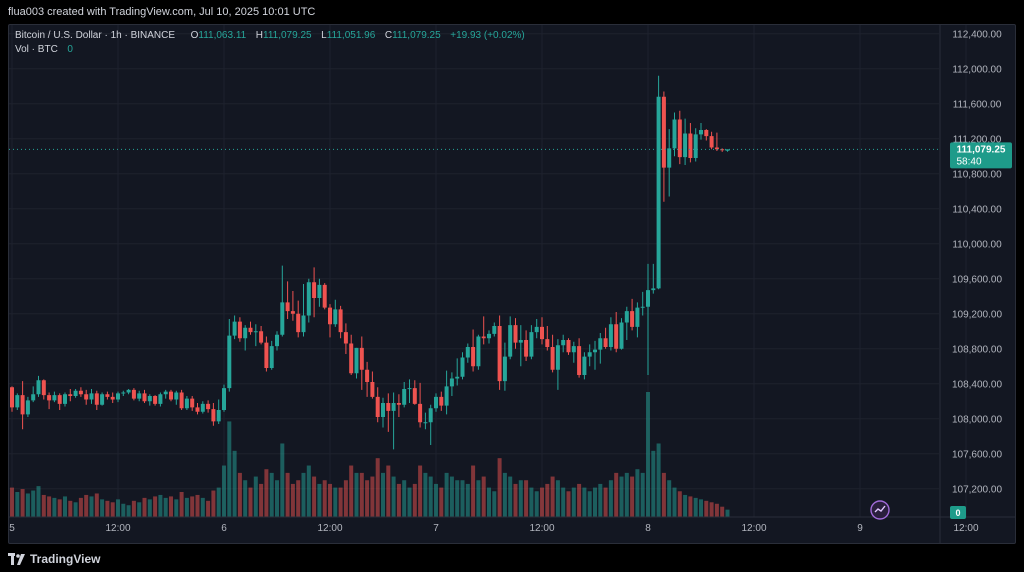  Describe the element at coordinates (12, 528) in the screenshot. I see `time-tick-label: 5` at that location.